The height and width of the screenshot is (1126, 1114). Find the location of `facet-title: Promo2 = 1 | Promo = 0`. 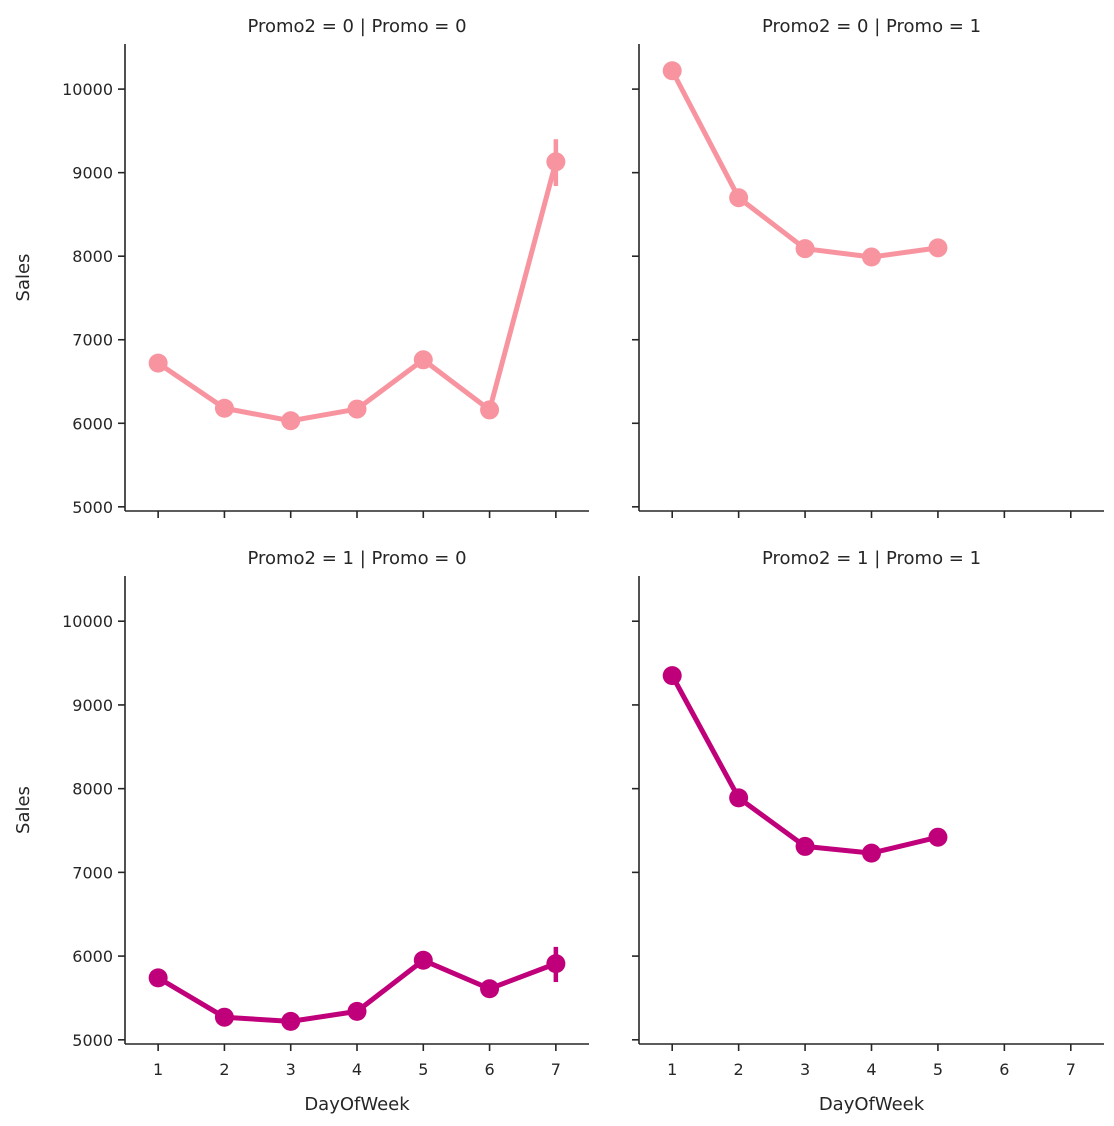

facet-title: Promo2 = 1 | Promo = 0 is located at coordinates (356, 558).